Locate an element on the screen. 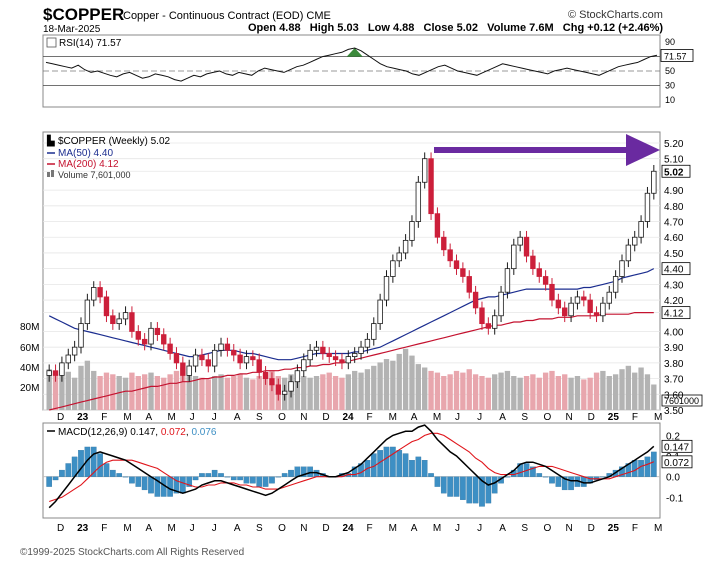 The image size is (728, 580). macd-signal-line is located at coordinates (352, 467).